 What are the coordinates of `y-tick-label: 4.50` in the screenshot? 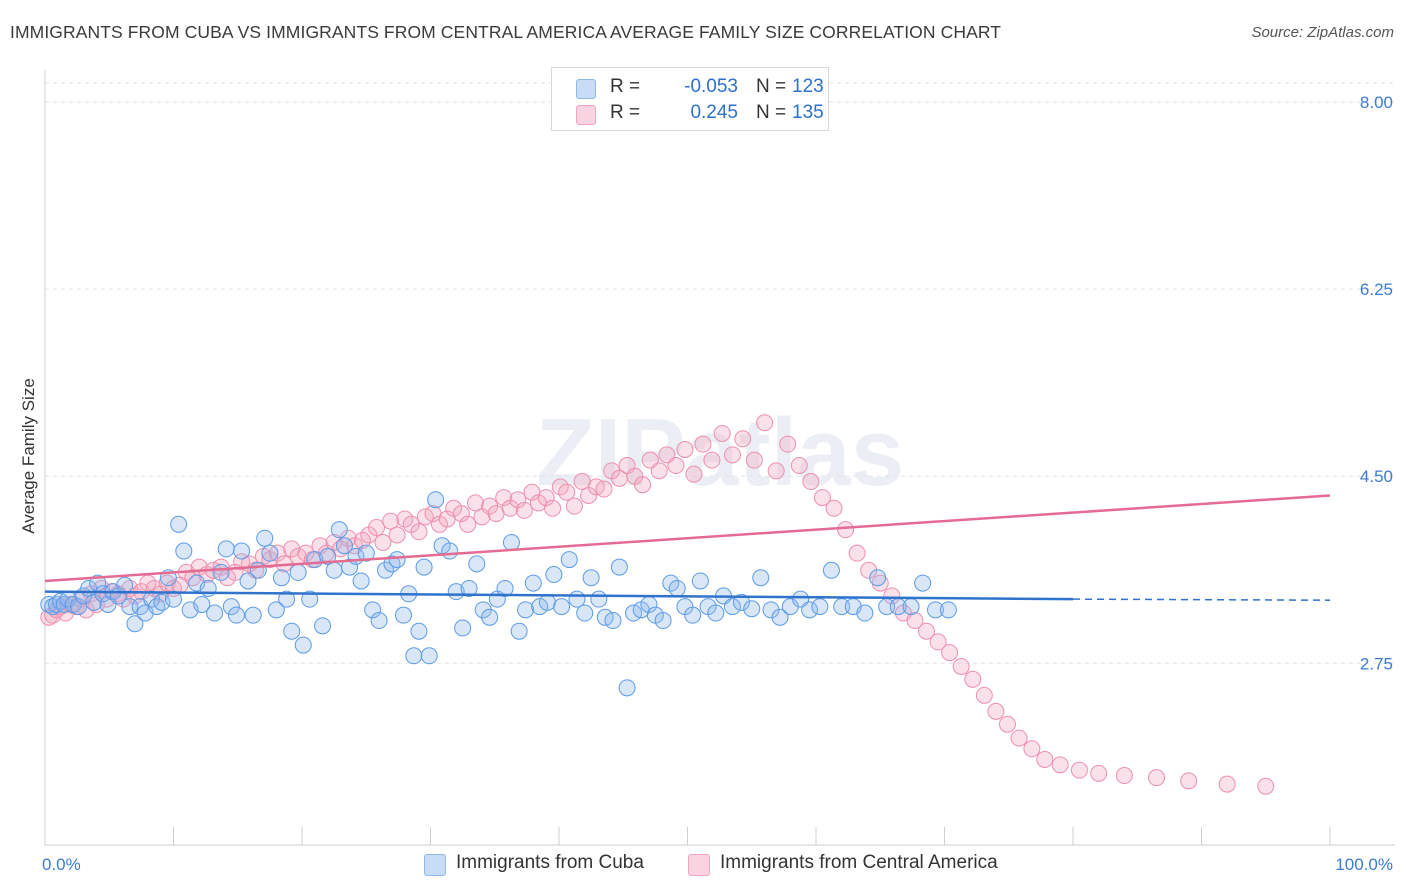 It's located at (1376, 476).